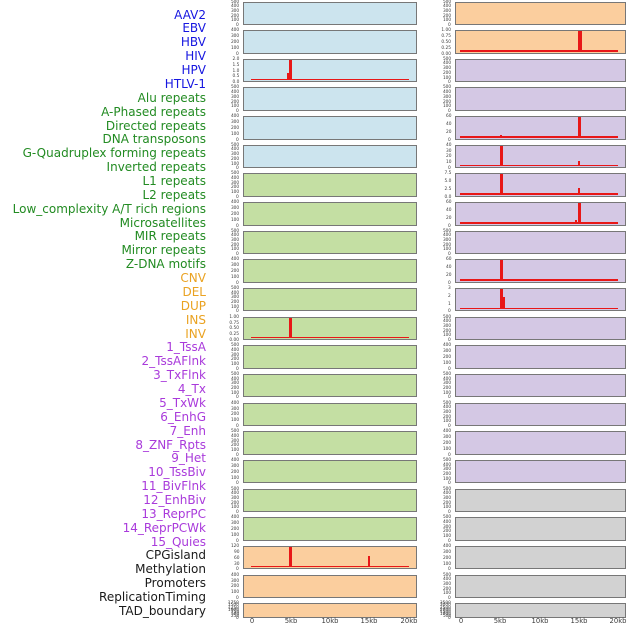  What do you see at coordinates (540, 70) in the screenshot?
I see `track-panel-1-tssa` at bounding box center [540, 70].